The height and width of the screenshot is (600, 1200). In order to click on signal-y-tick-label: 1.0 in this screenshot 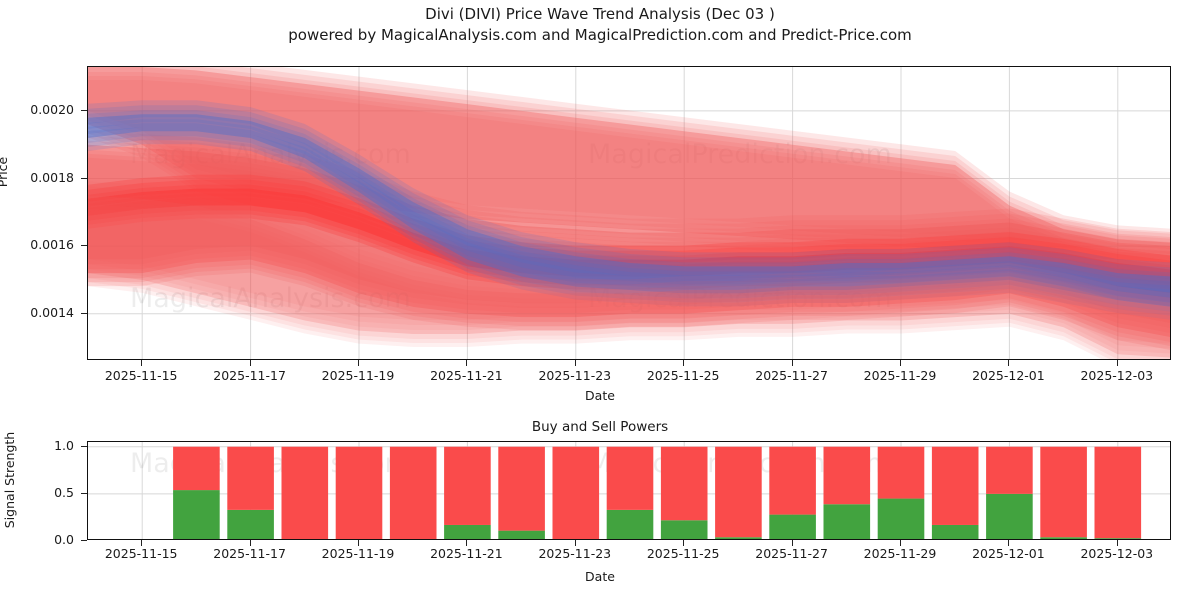, I will do `click(64, 445)`.